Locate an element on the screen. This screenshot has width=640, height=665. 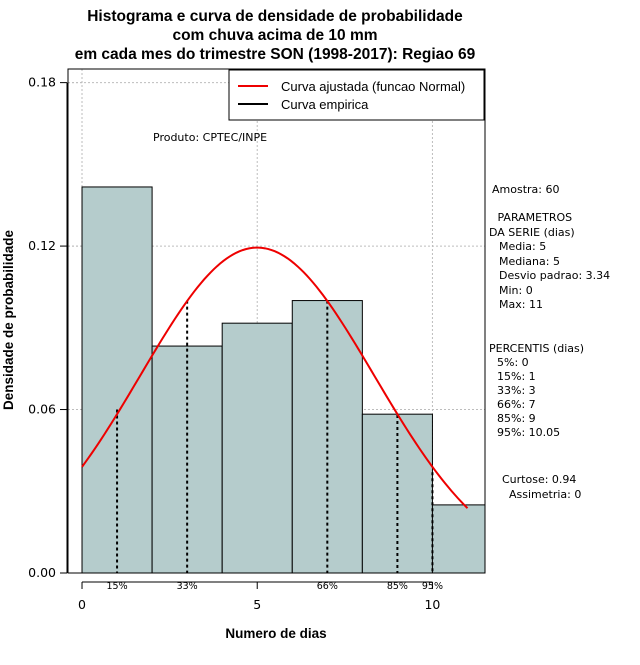
param-media: Media: 5 is located at coordinates (522, 246).